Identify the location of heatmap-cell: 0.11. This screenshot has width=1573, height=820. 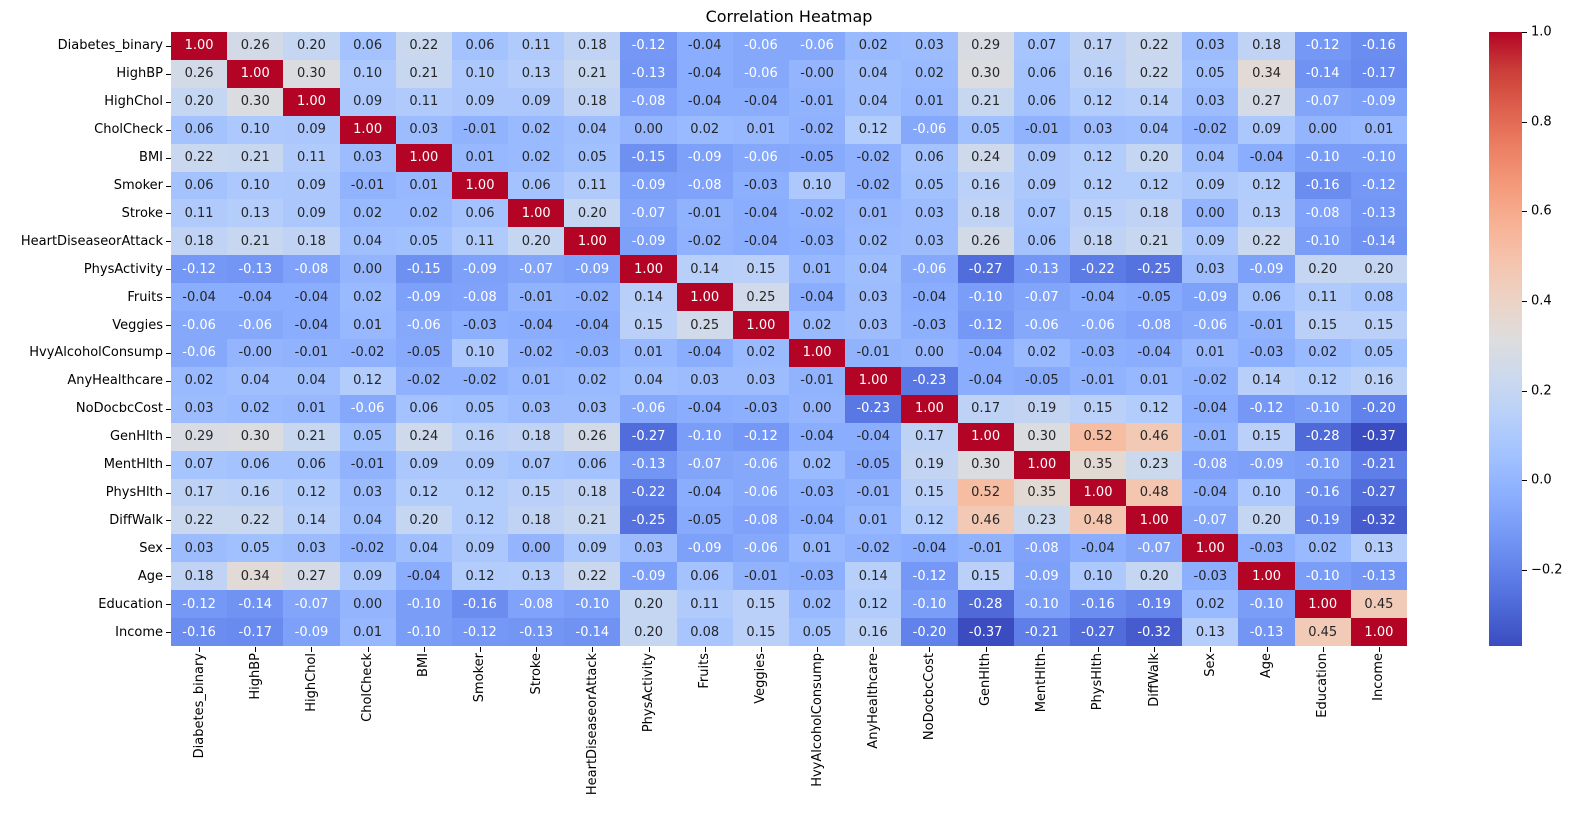
(423, 101).